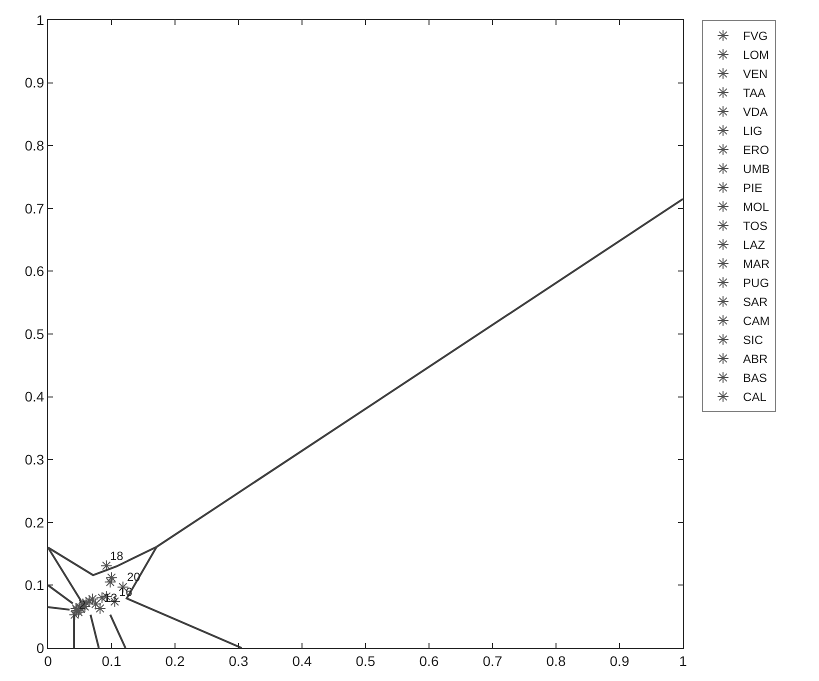 This screenshot has width=819, height=681. What do you see at coordinates (755, 226) in the screenshot?
I see `legend-label: TOS` at bounding box center [755, 226].